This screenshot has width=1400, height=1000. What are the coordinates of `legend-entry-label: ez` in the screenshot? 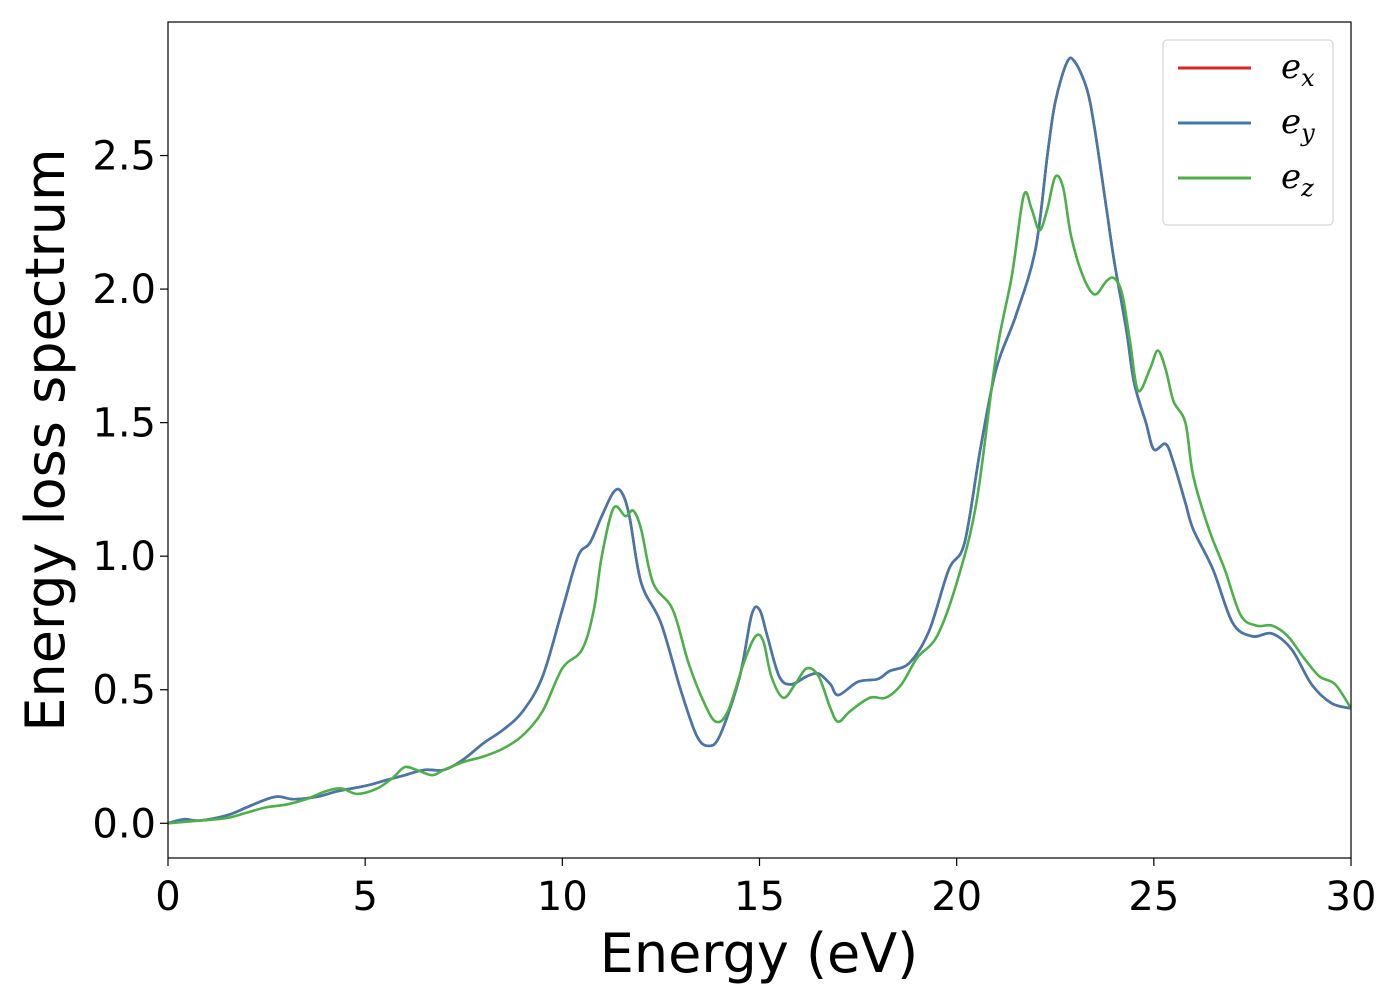 It's located at (1297, 179).